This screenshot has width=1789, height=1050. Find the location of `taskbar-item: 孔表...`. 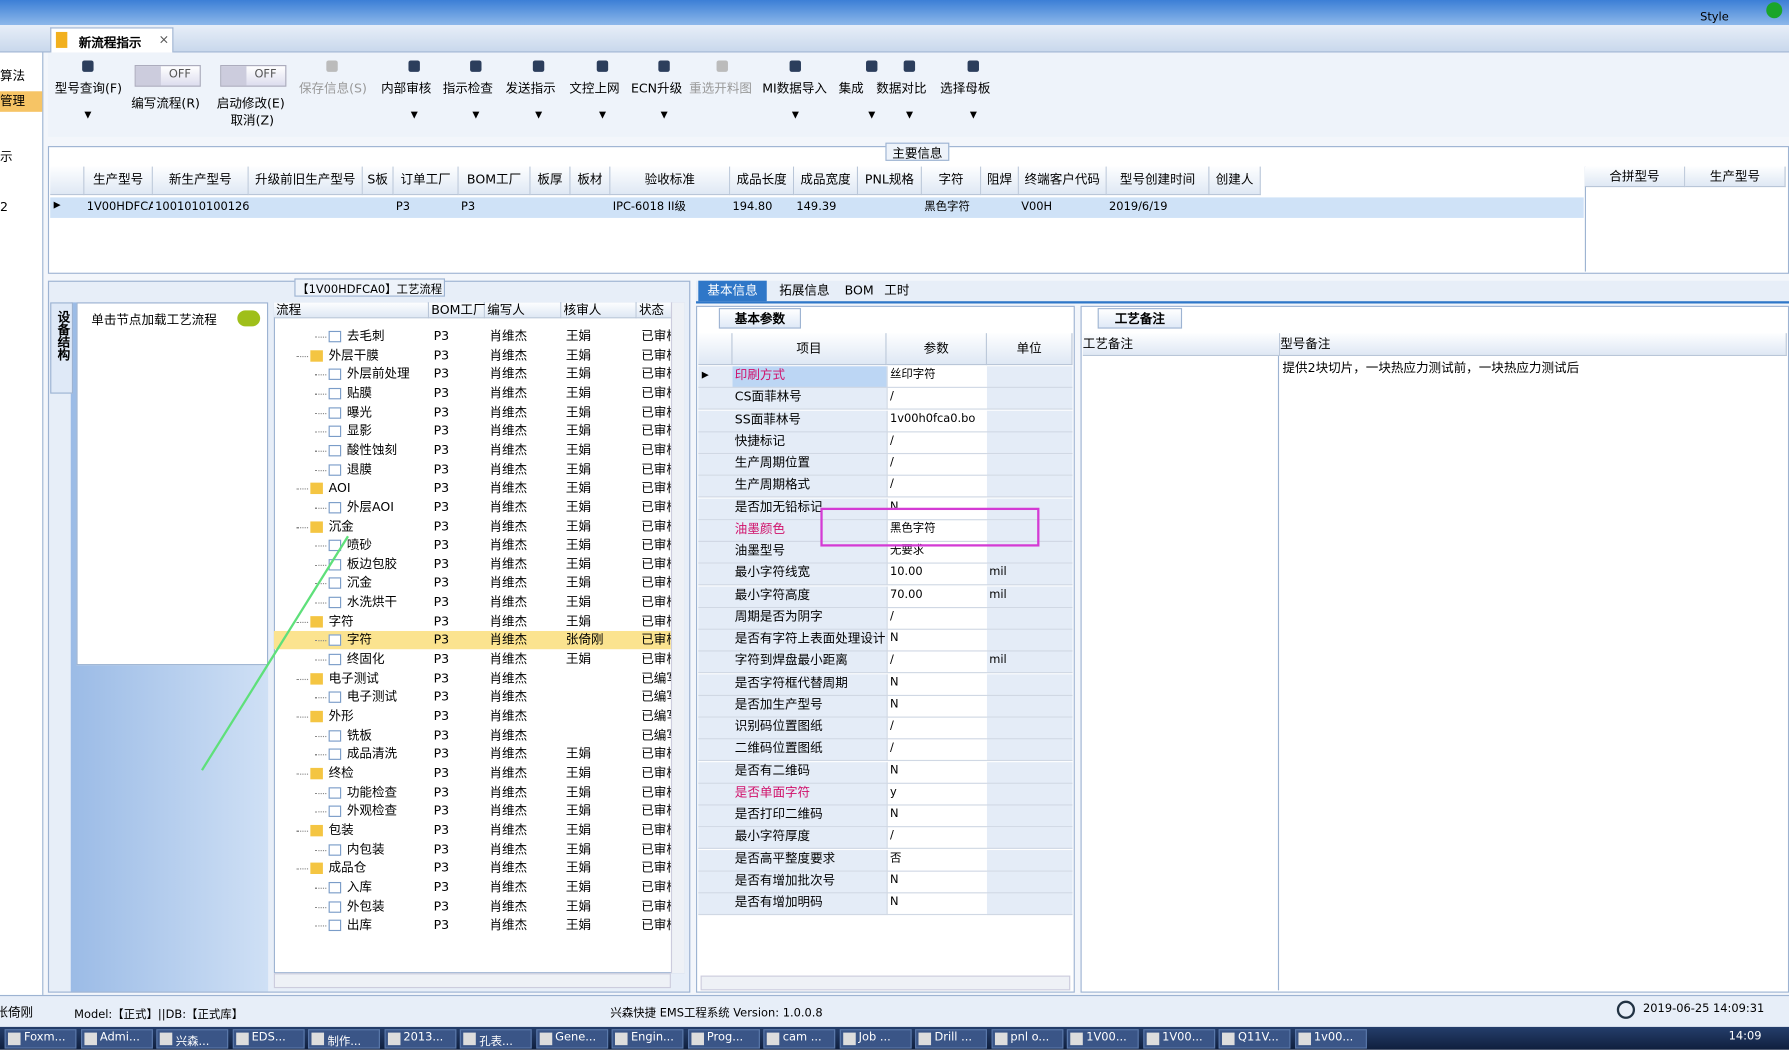

taskbar-item: 孔表... is located at coordinates (495, 1039).